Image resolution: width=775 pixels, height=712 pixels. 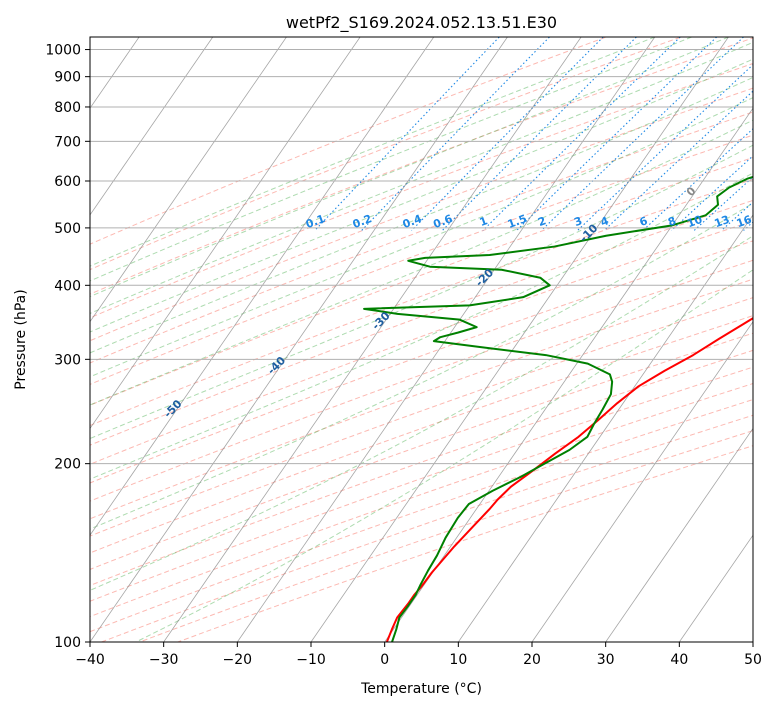 I want to click on x-tick-label: −10, so click(x=311, y=660).